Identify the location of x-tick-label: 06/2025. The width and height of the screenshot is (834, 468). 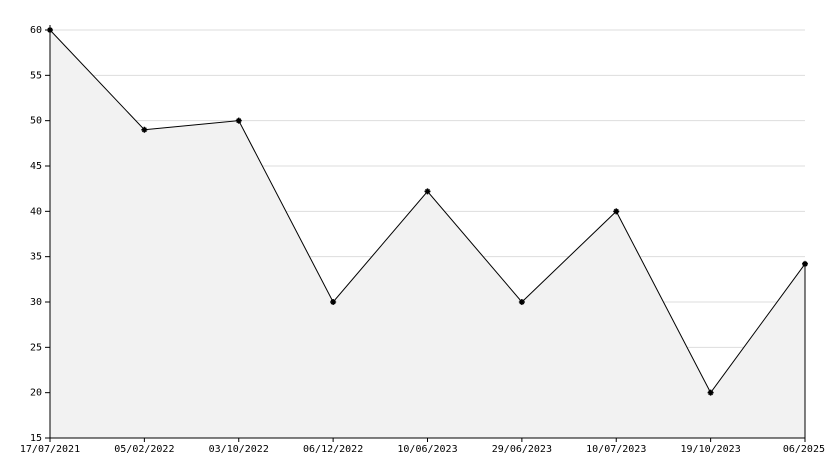
(804, 449).